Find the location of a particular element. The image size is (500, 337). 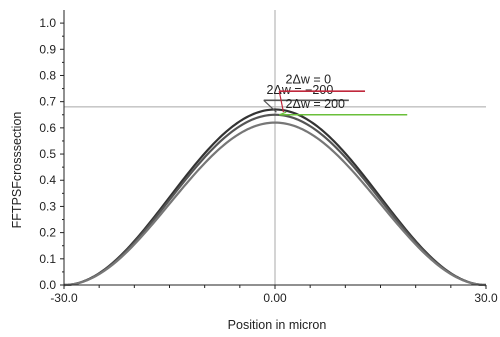

x-tick-label: 0.00 is located at coordinates (275, 298).